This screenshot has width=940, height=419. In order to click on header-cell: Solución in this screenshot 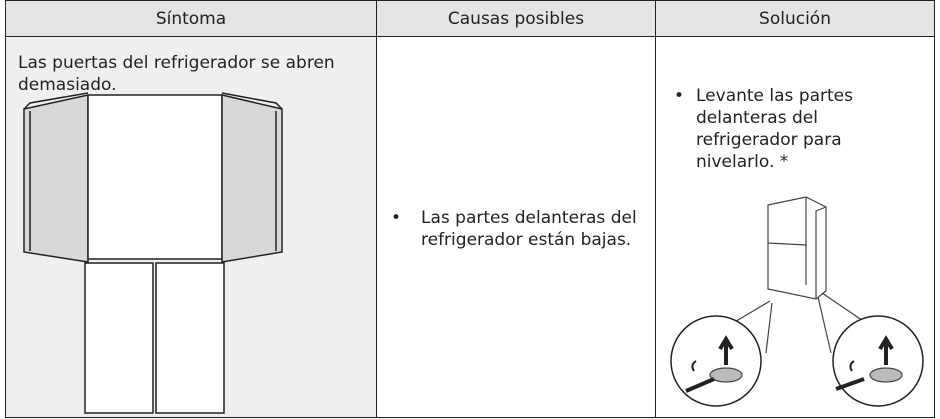, I will do `click(795, 18)`.